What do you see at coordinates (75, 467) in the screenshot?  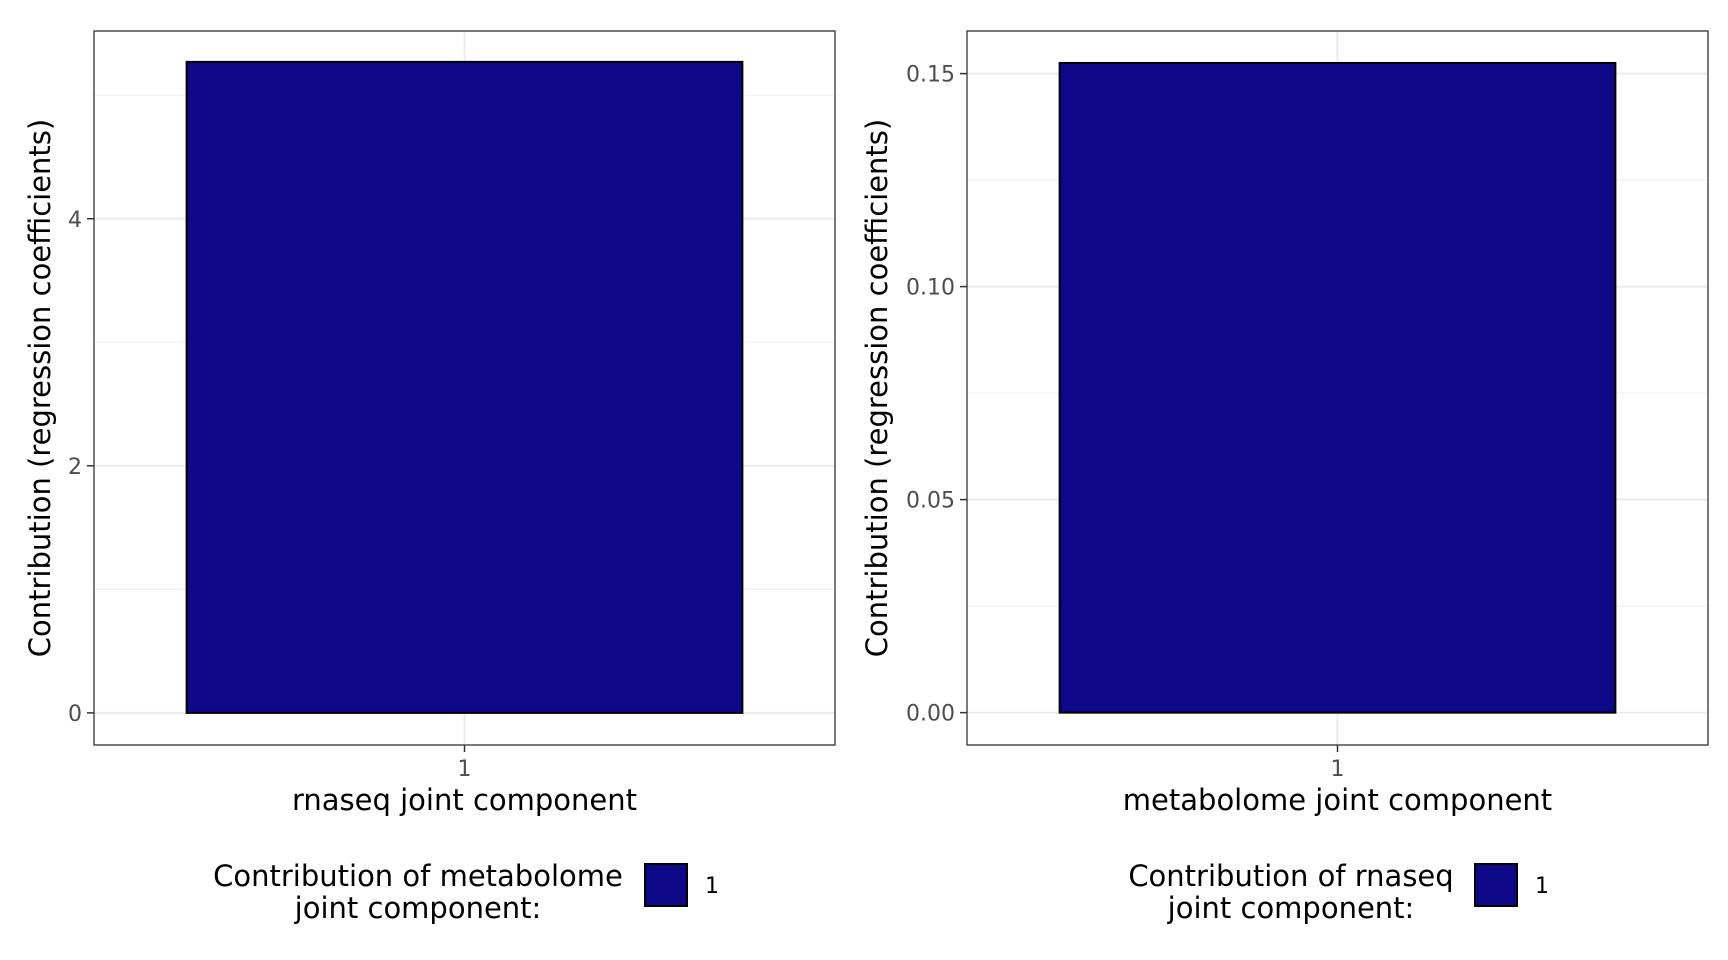 I see `y-tick-label: 2` at bounding box center [75, 467].